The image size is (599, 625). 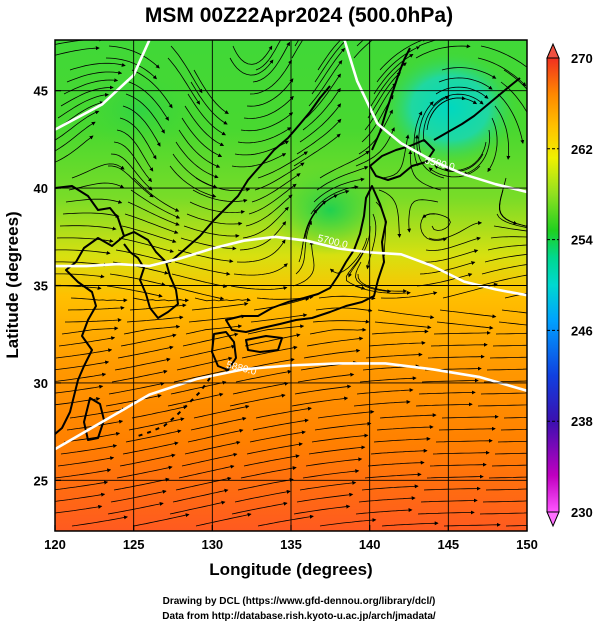 I want to click on map-title: MSM 00Z22Apr2024 (500.0hPa), so click(x=299, y=15).